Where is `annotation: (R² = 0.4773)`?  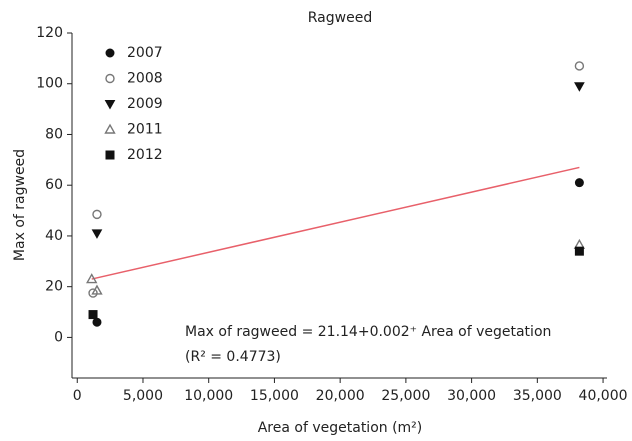 annotation: (R² = 0.4773) is located at coordinates (233, 357).